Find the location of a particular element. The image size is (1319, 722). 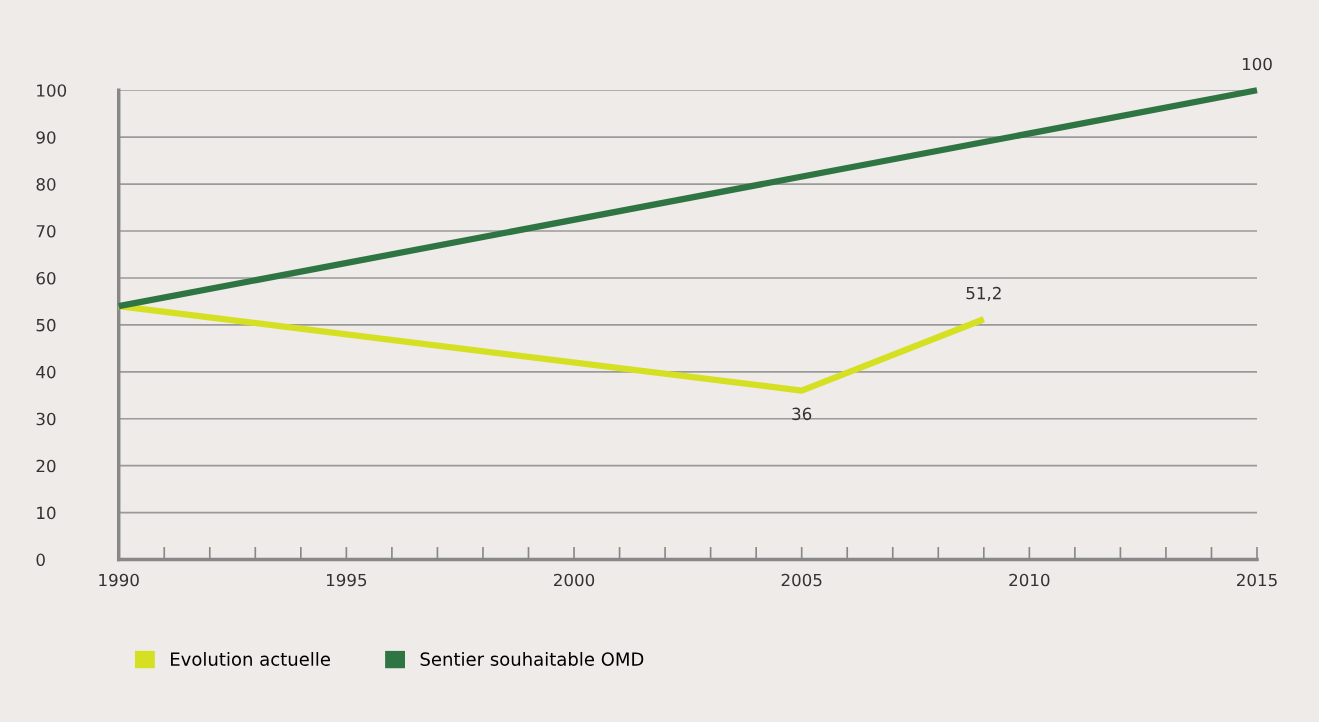

y-tick-label: 50 is located at coordinates (46, 325).